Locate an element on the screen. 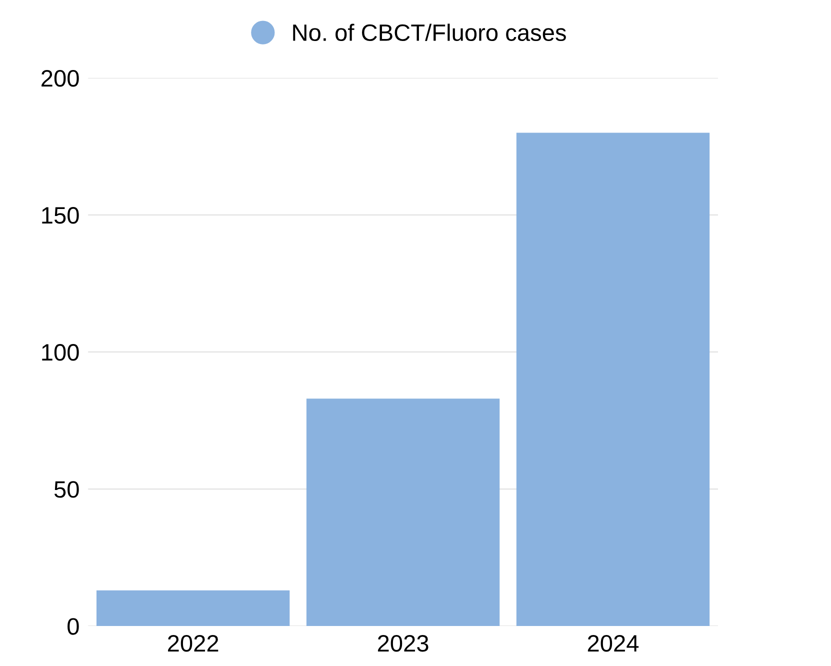 Image resolution: width=831 pixels, height=666 pixels. y-tick-label: 100 is located at coordinates (60, 352).